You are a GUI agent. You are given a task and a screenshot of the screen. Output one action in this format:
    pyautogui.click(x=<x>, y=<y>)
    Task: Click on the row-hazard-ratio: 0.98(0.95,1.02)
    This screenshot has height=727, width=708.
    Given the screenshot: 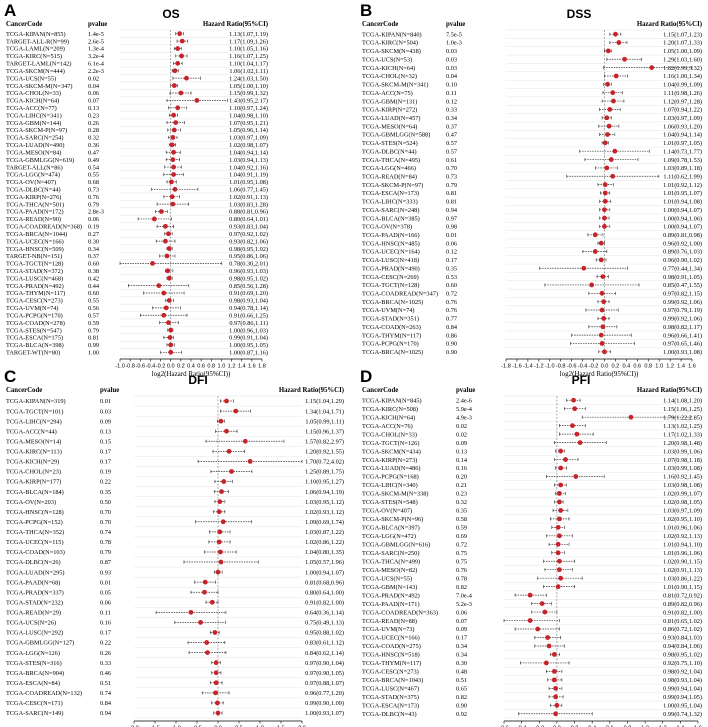 What is the action you would take?
    pyautogui.click(x=248, y=249)
    